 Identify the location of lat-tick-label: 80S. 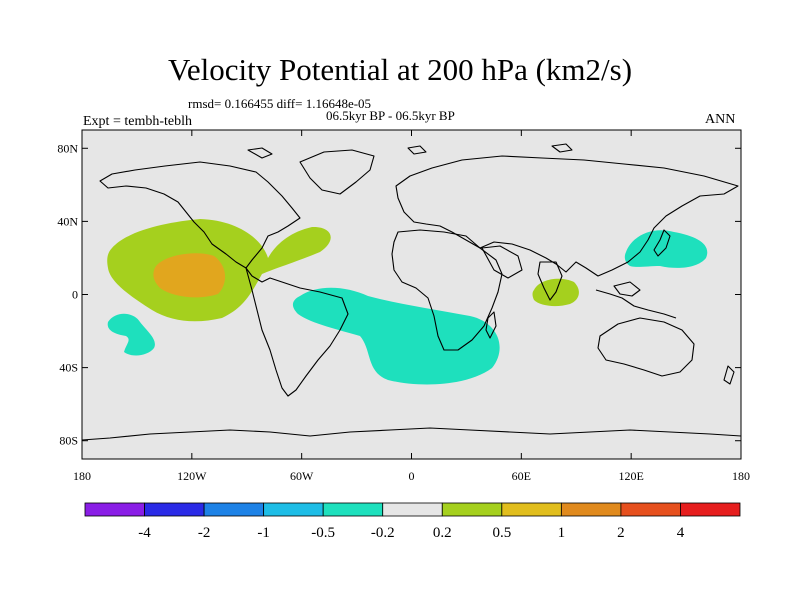
(68, 441).